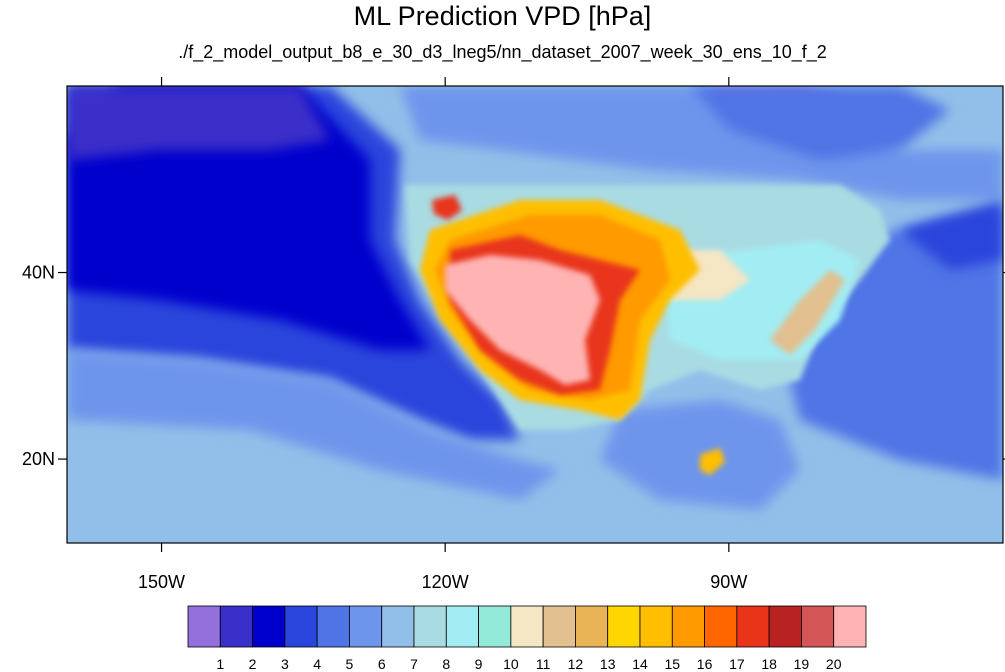  Describe the element at coordinates (951, 235) in the screenshot. I see `atlantic-dark` at that location.